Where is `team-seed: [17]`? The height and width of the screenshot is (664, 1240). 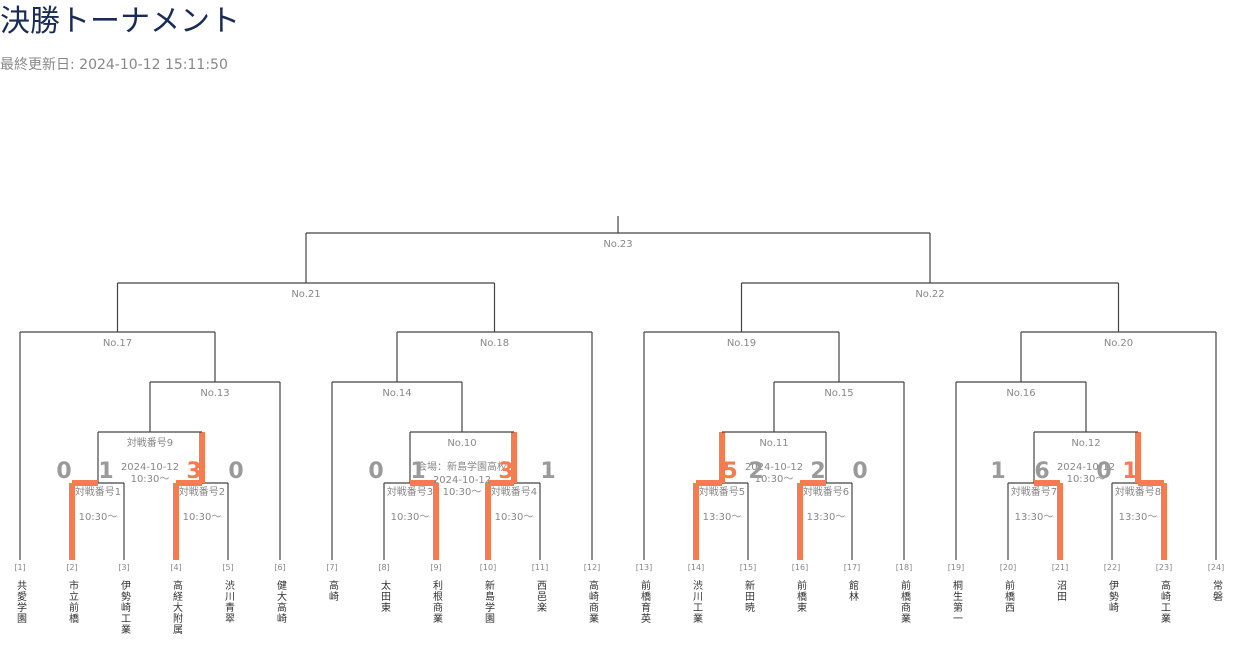 team-seed: [17] is located at coordinates (852, 567).